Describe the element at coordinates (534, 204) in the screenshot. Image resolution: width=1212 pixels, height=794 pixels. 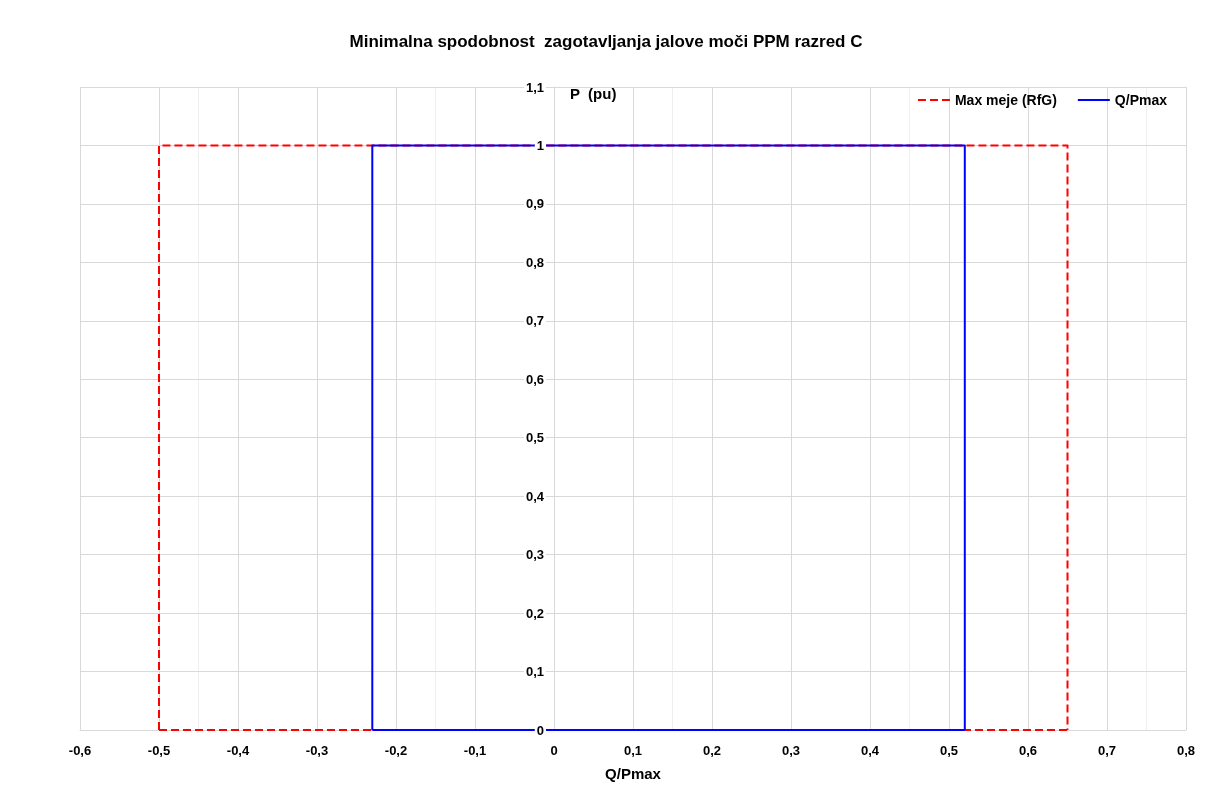
I see `y-tick-label: 0,9` at that location.